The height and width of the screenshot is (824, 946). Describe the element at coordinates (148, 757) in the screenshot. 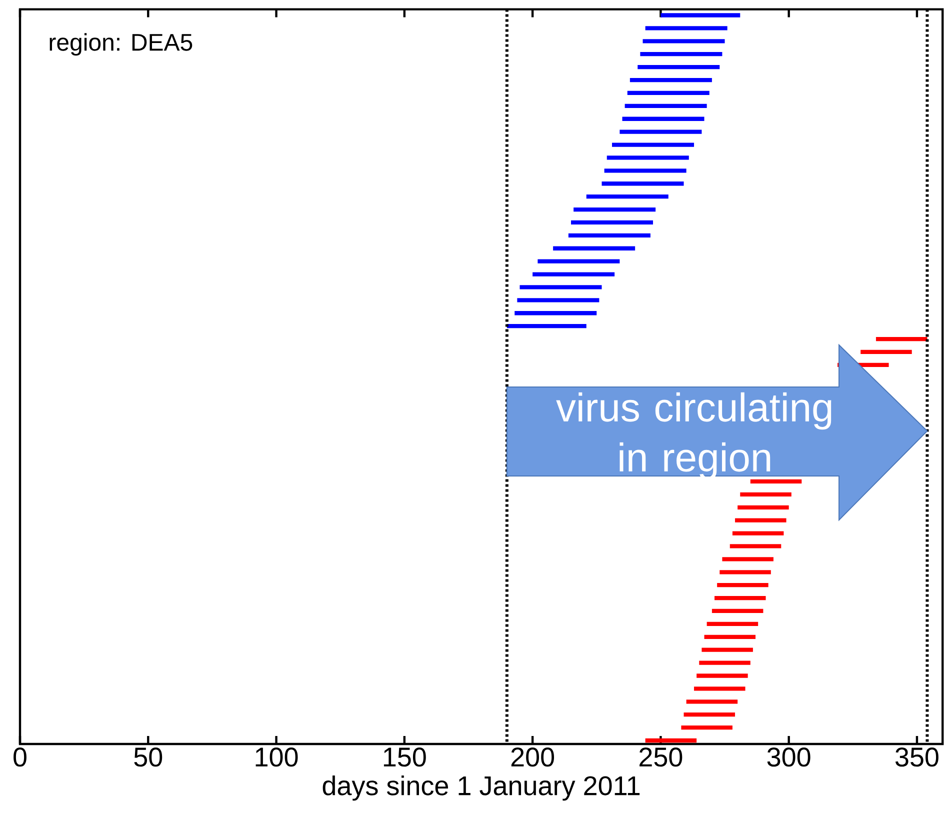

I see `x-tick-label: 50` at that location.